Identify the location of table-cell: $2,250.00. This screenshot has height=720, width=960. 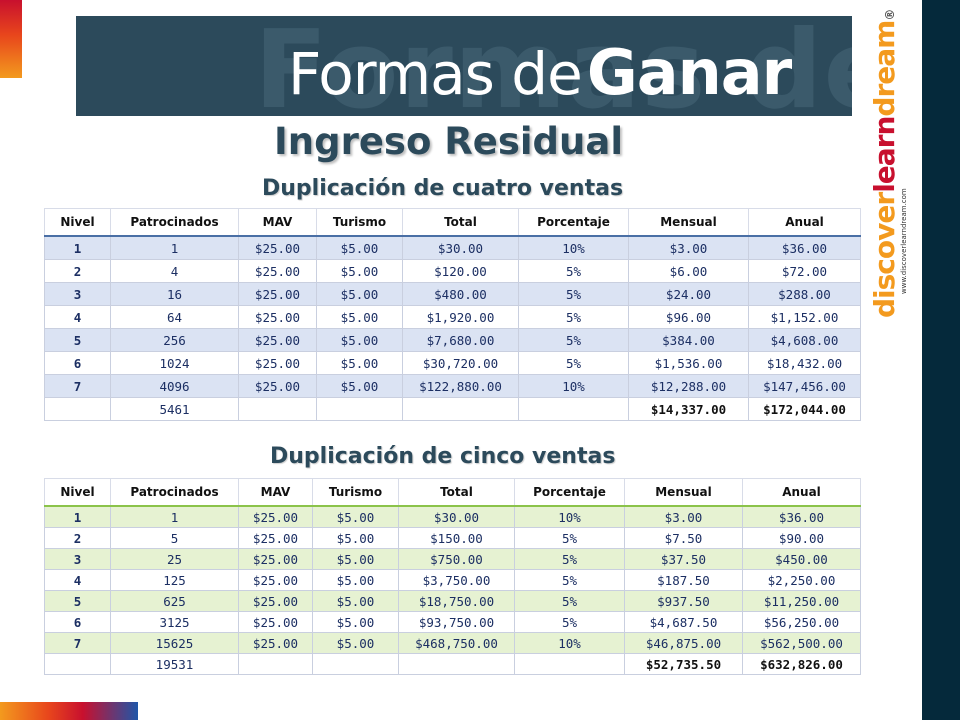
(801, 580).